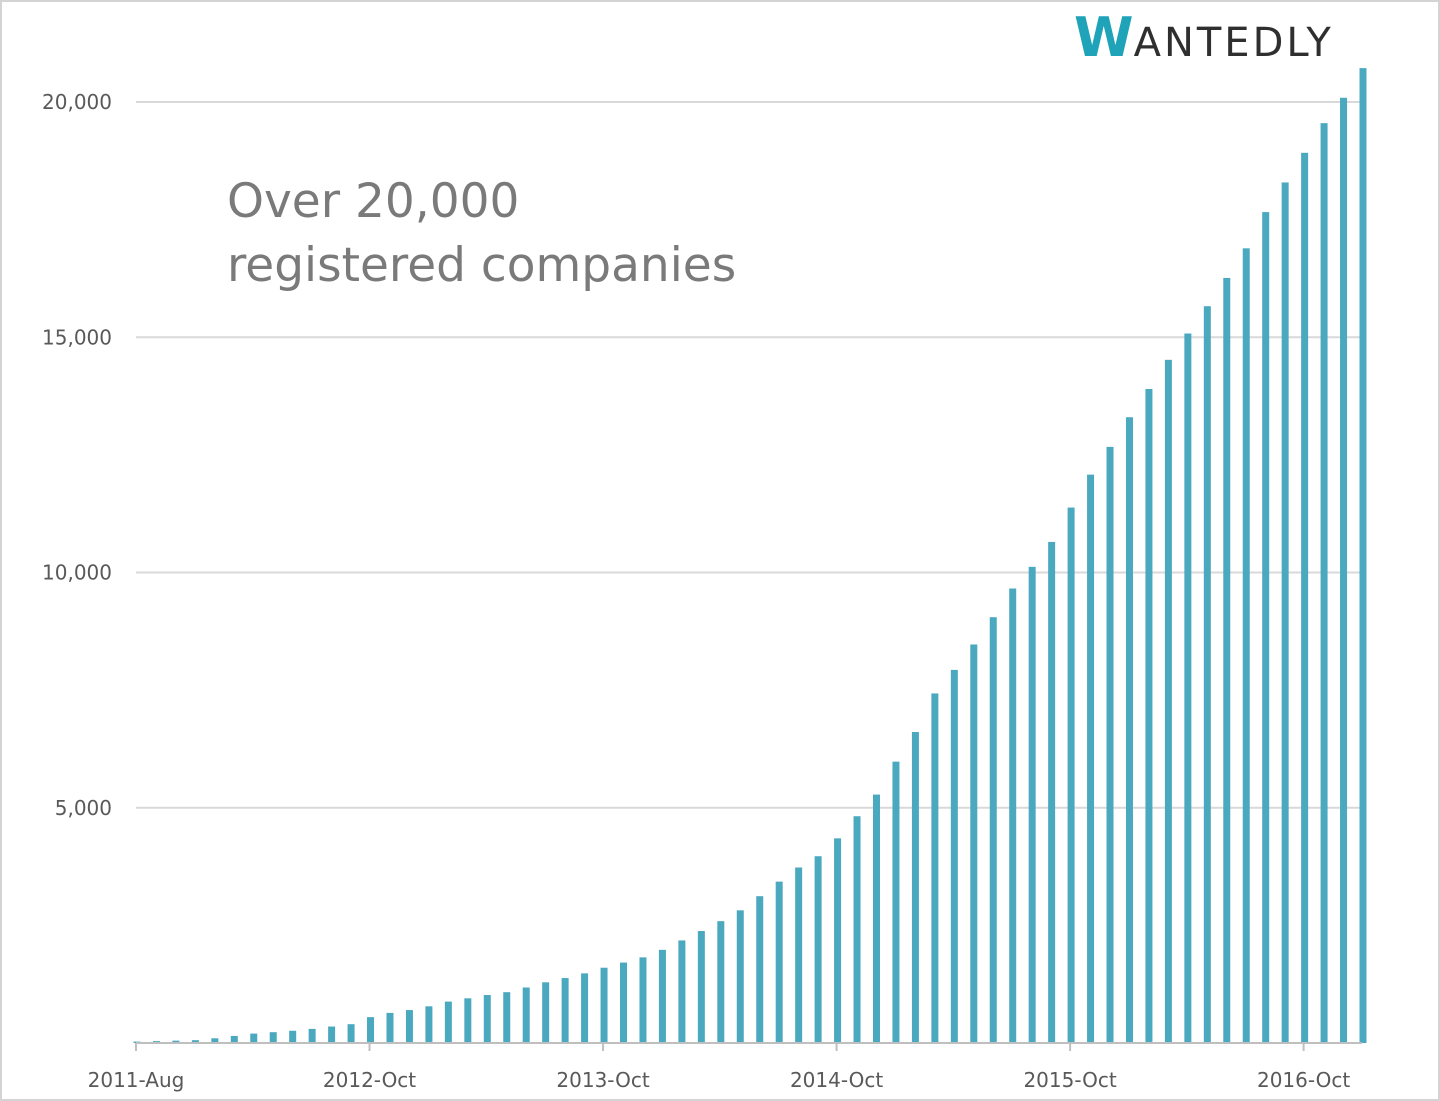  I want to click on headline-line-1: Over 20,000, so click(373, 201).